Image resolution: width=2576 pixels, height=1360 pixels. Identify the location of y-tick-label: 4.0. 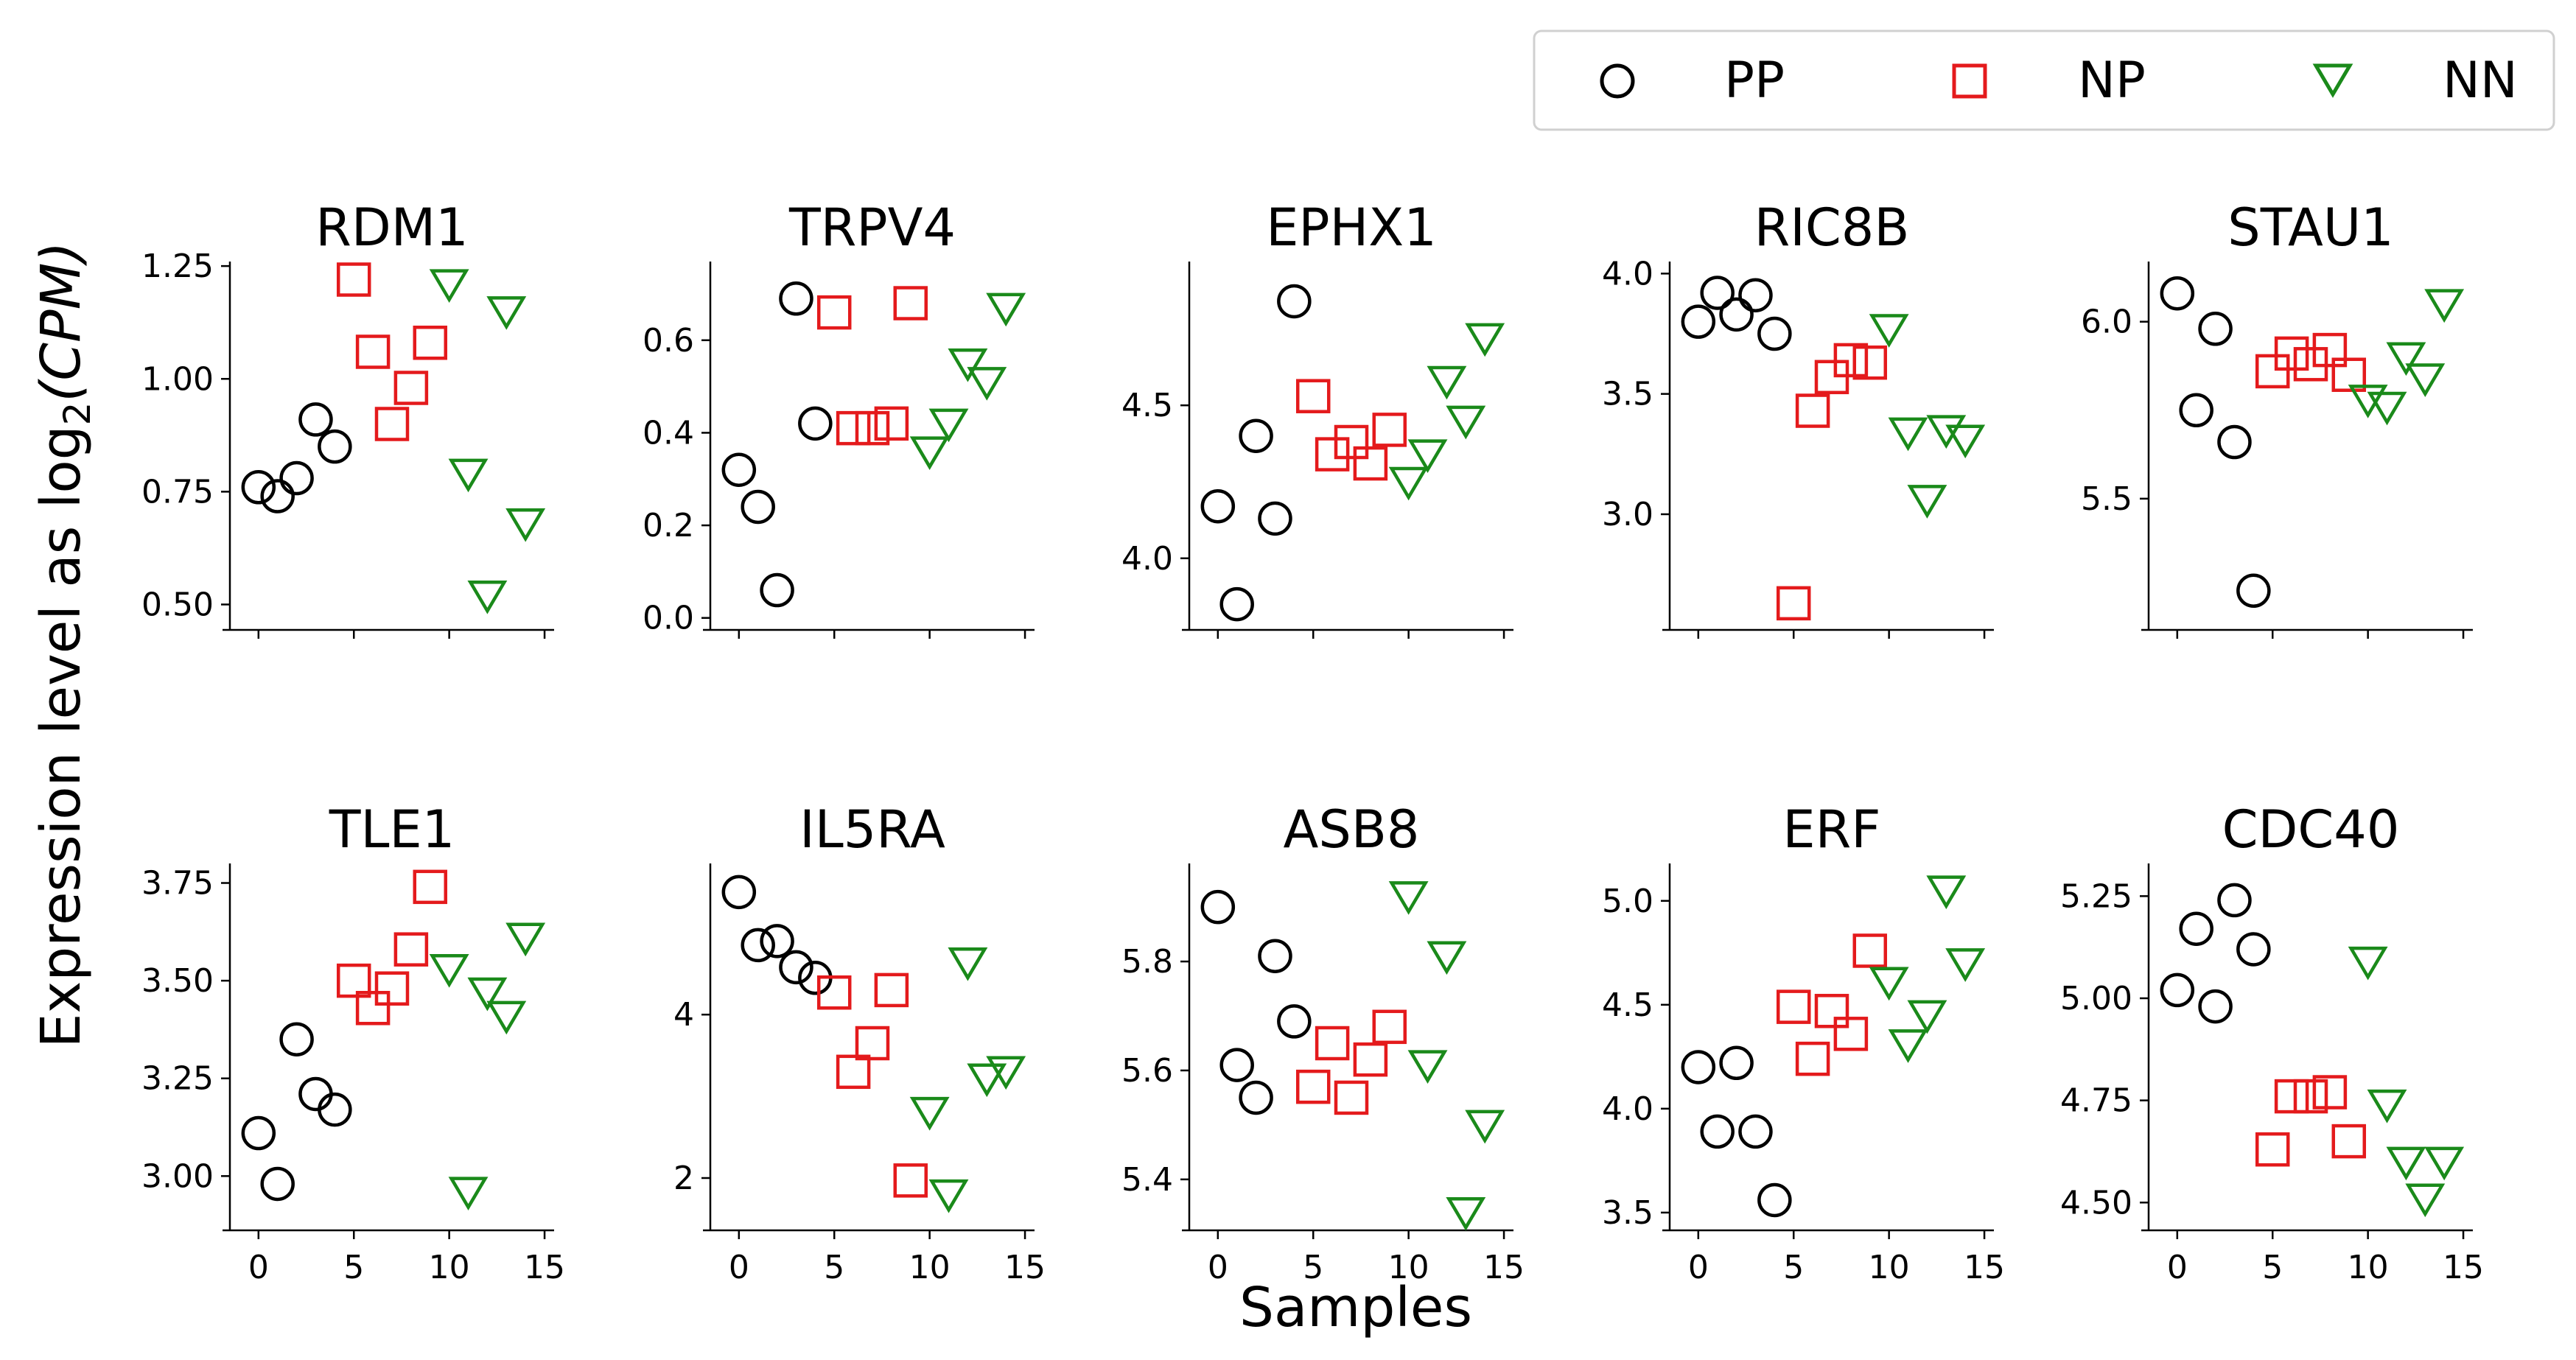
(1147, 559).